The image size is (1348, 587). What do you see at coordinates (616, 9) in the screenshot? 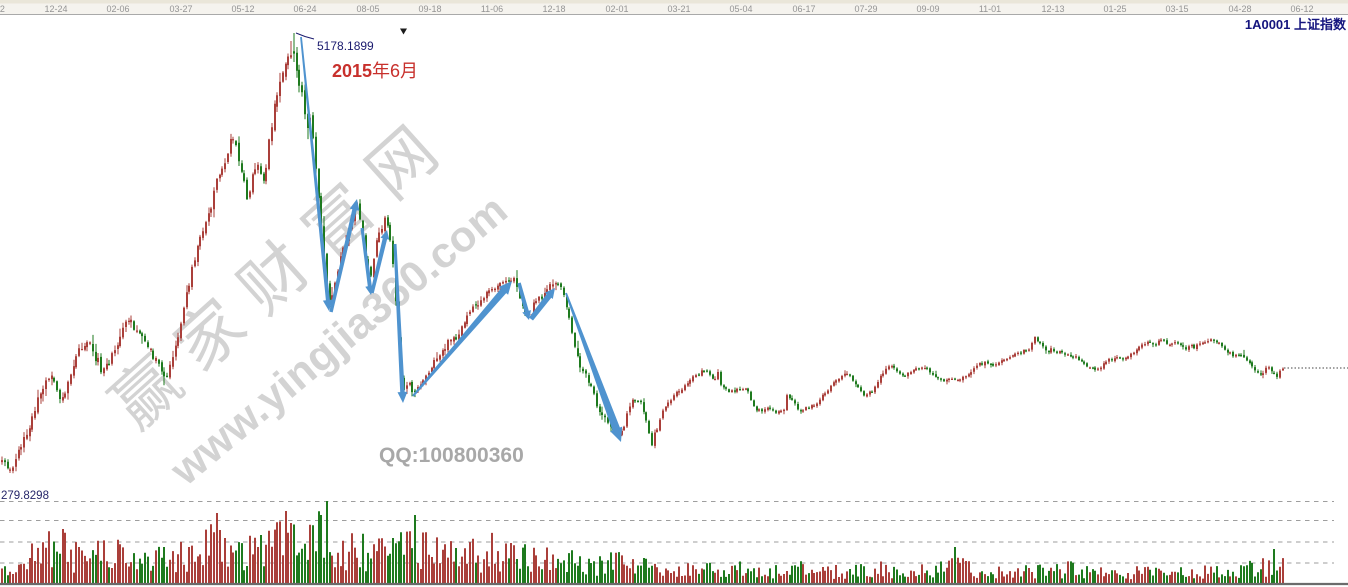
I see `svg-text: 02-01` at bounding box center [616, 9].